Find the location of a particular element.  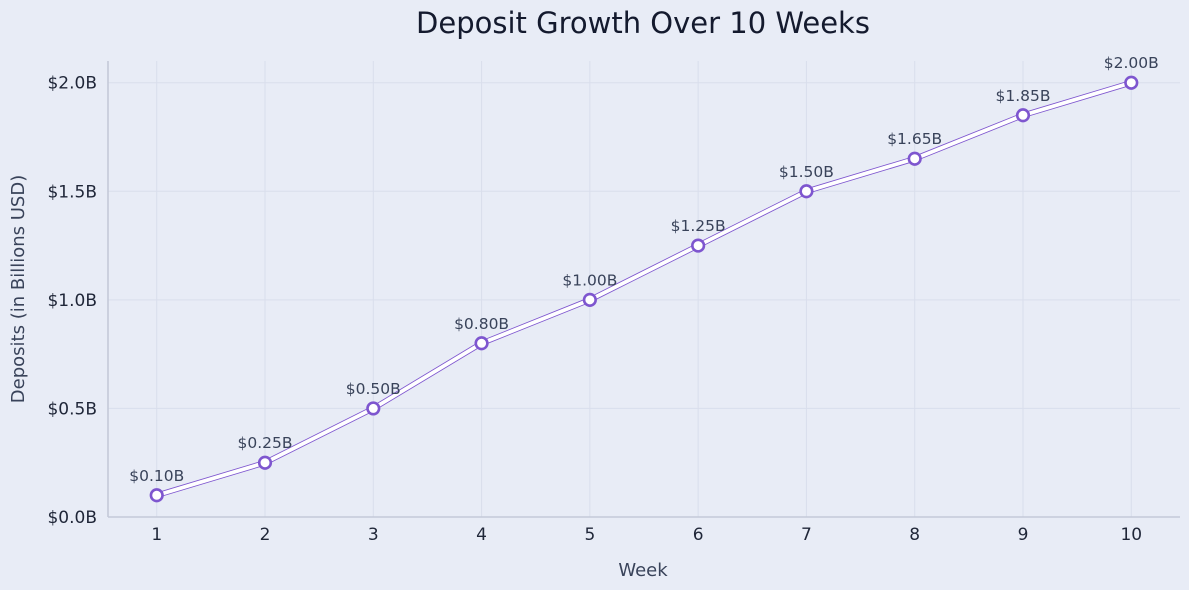

y-tick-label-0: $0.0B is located at coordinates (72, 518).